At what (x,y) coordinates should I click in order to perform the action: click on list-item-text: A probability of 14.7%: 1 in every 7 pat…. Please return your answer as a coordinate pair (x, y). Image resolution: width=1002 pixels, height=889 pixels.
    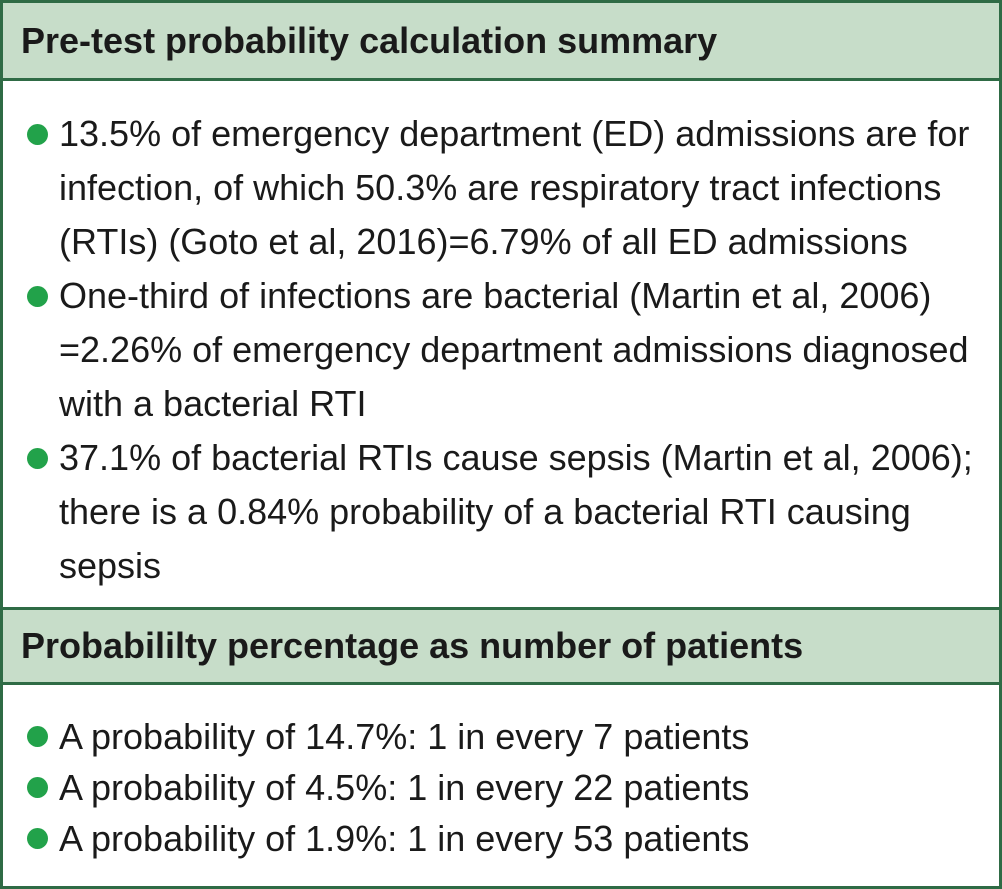
    Looking at the image, I should click on (404, 736).